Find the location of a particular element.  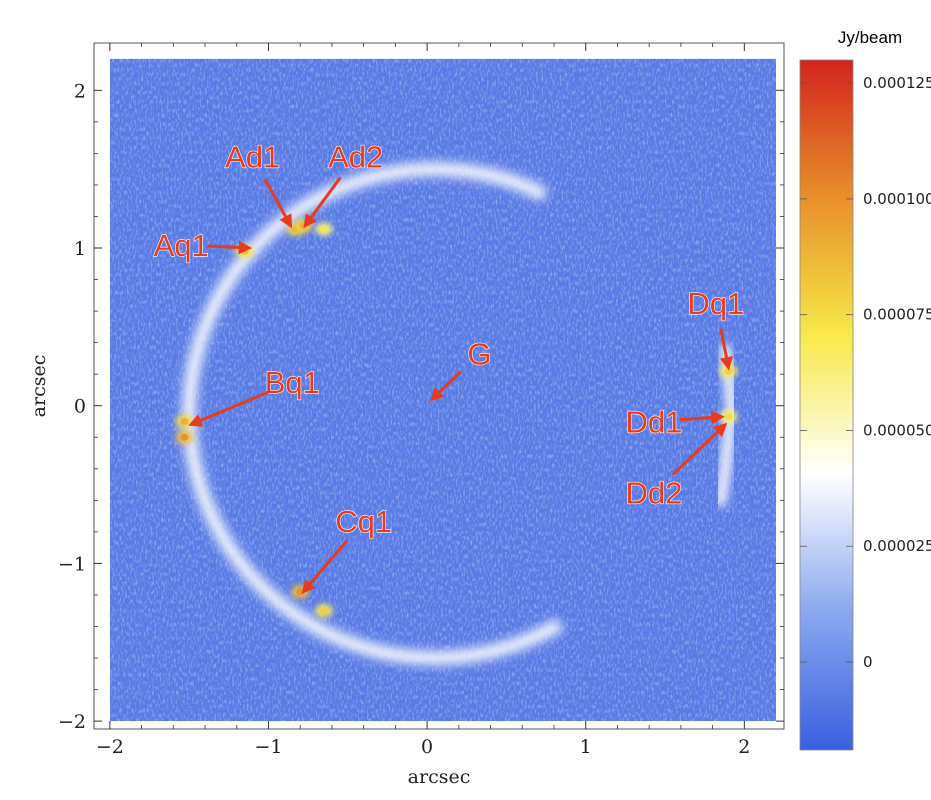

annotation-label: Cq1 is located at coordinates (363, 521).